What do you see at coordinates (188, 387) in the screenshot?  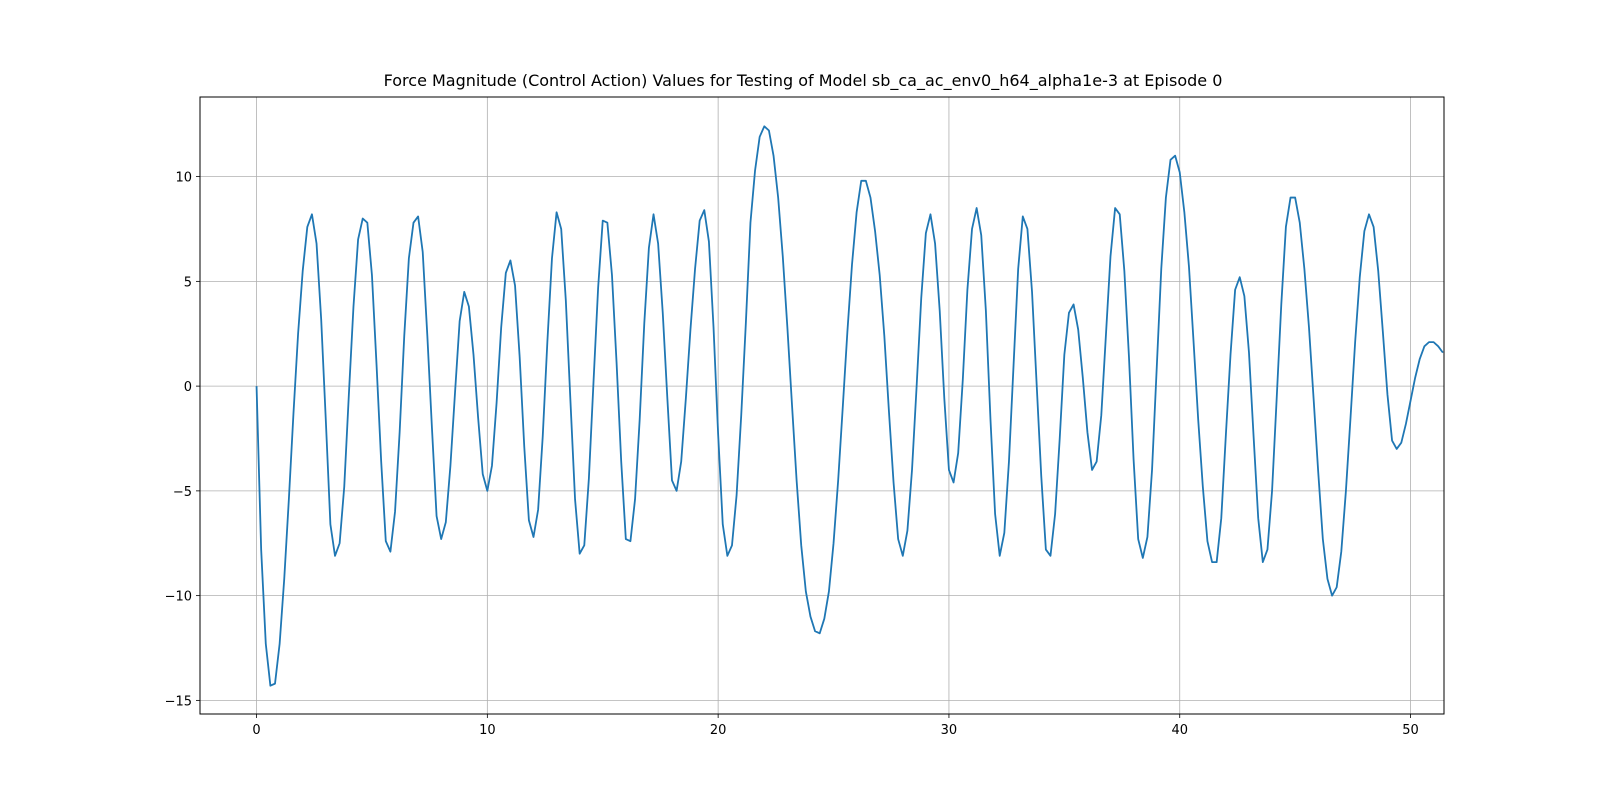 I see `y-tick-label: 0` at bounding box center [188, 387].